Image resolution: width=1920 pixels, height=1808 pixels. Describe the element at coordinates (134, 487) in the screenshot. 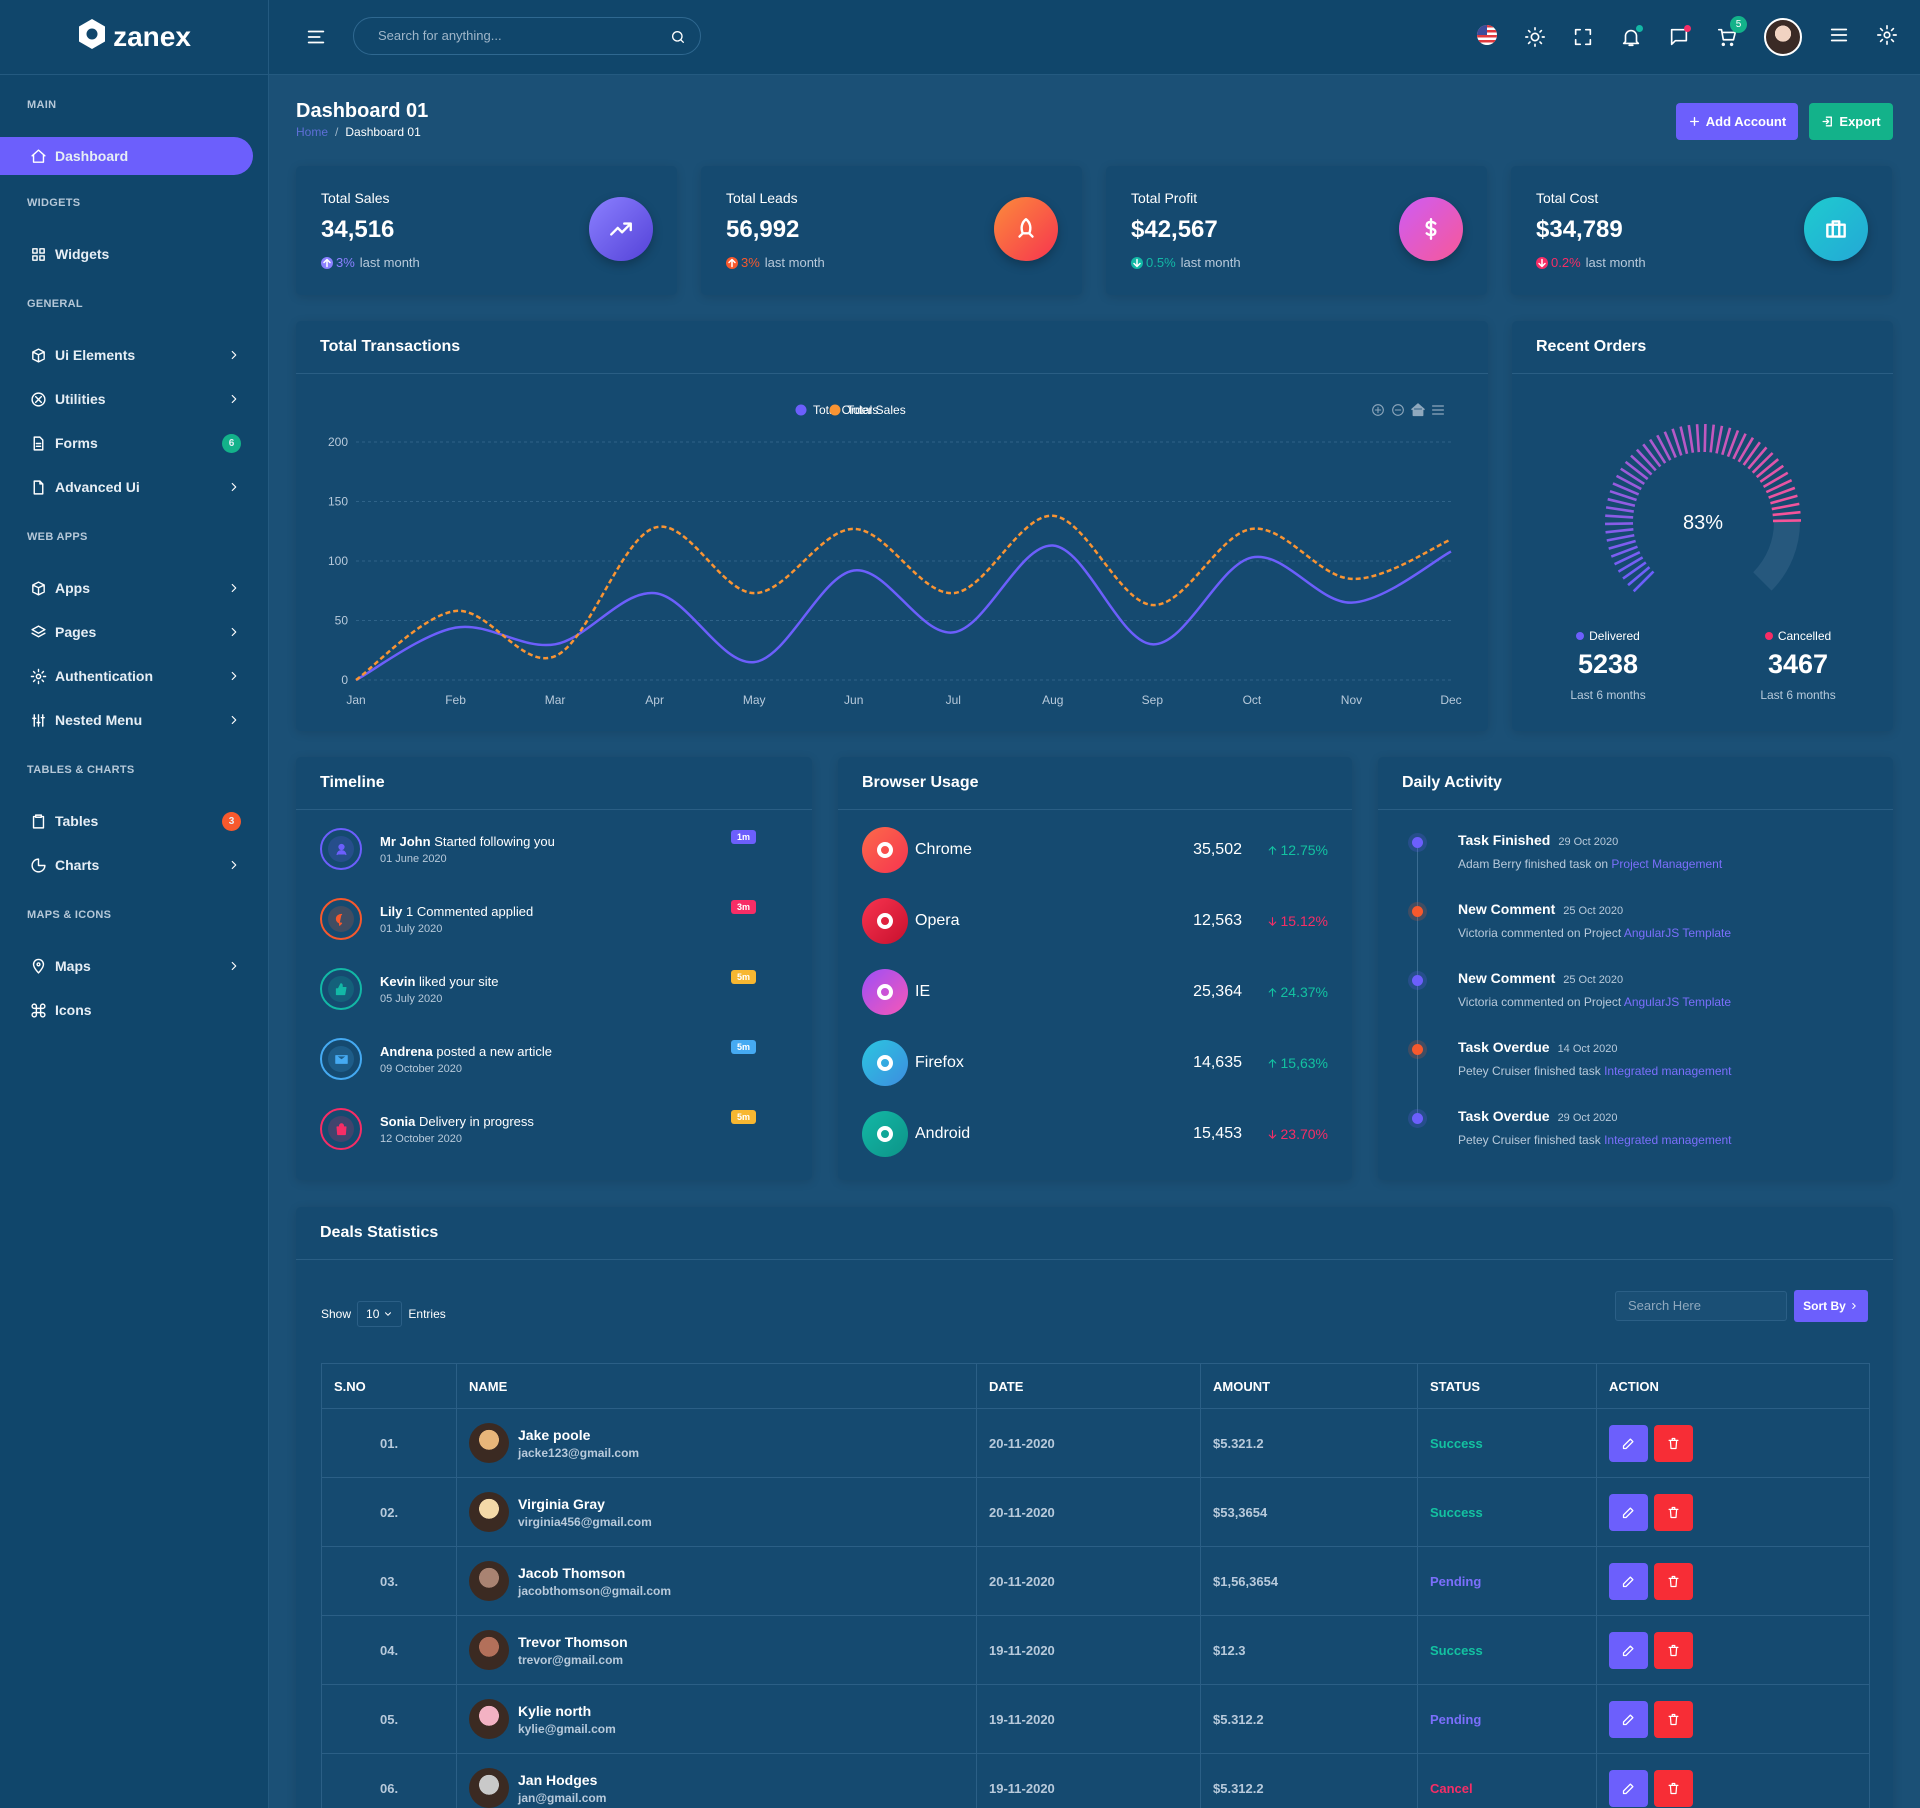

I see `sidebar-item: Advanced Ui` at that location.